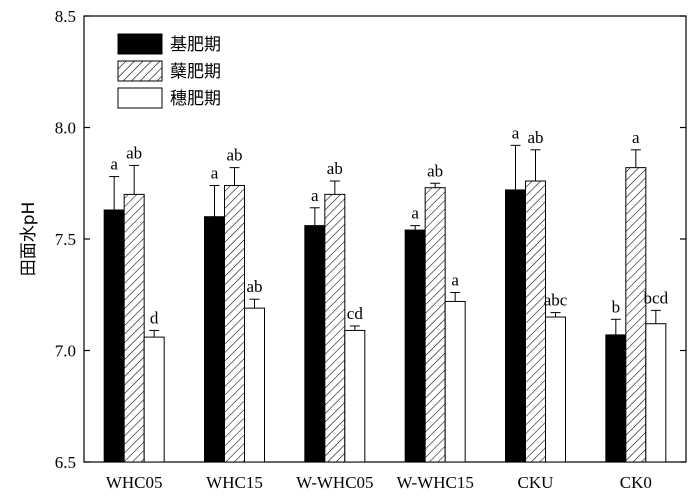  I want to click on legend-label: 蘖肥期, so click(195, 72).